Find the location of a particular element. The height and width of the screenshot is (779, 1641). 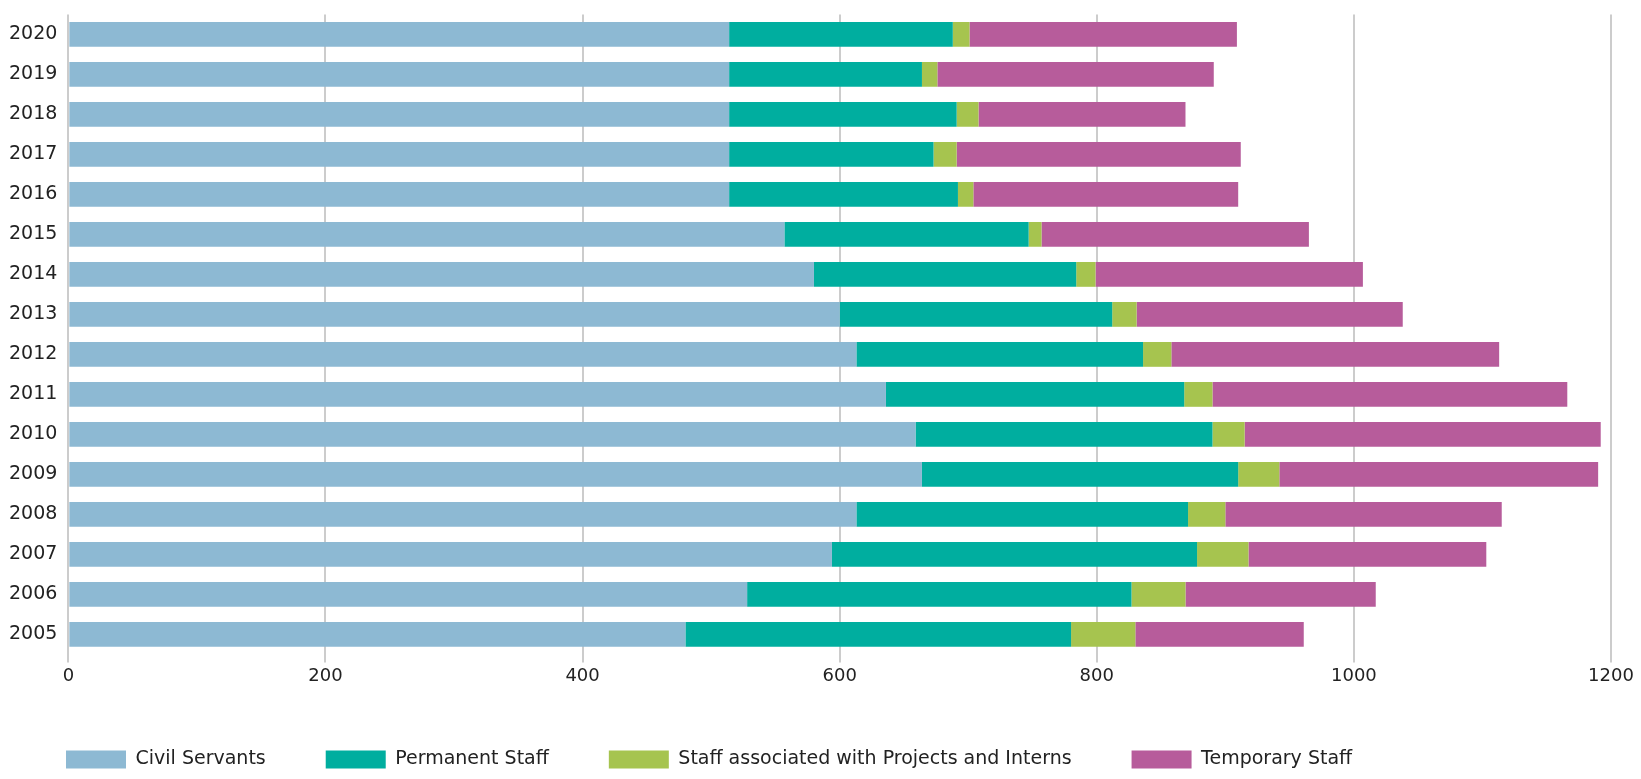

y-tick-label: 2013 is located at coordinates (33, 312).